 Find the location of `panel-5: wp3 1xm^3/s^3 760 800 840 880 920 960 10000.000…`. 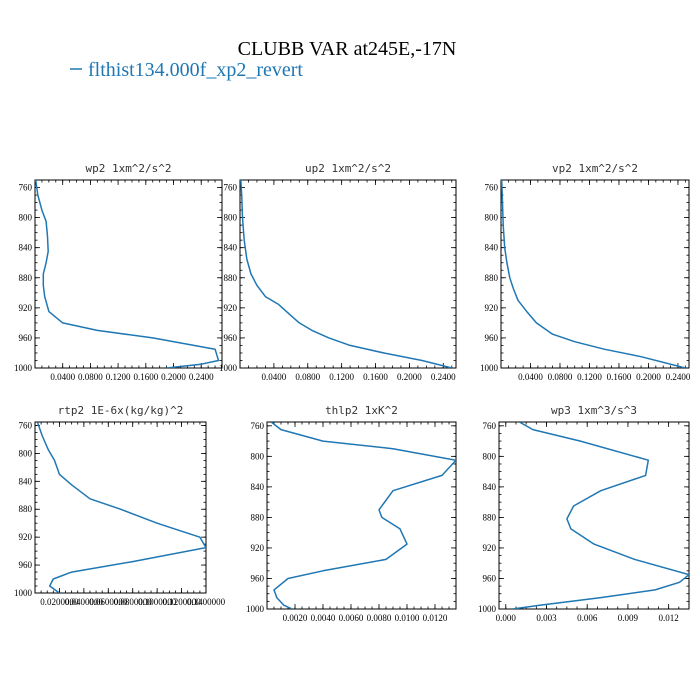

panel-5: wp3 1xm^3/s^3 760 800 840 880 920 960 10000.000… is located at coordinates (584, 513).